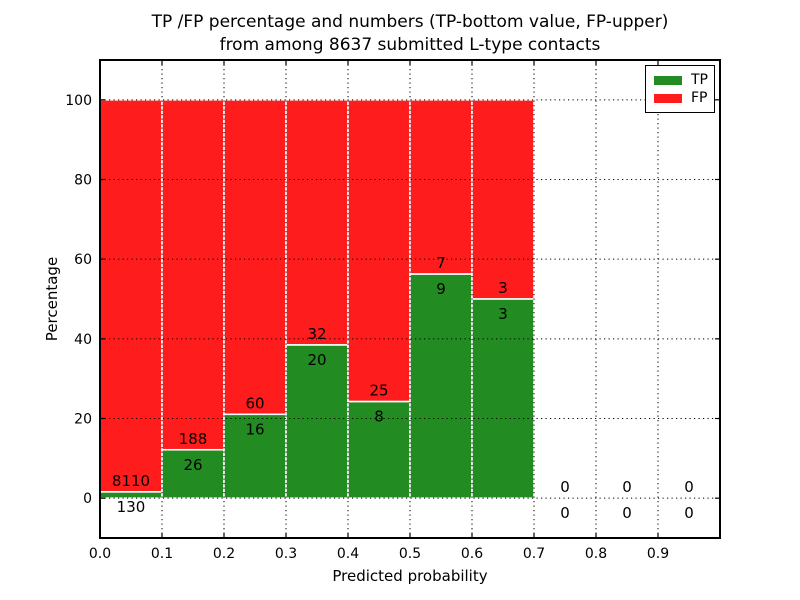 This screenshot has height=600, width=800. I want to click on fp-count-label: 7, so click(441, 263).